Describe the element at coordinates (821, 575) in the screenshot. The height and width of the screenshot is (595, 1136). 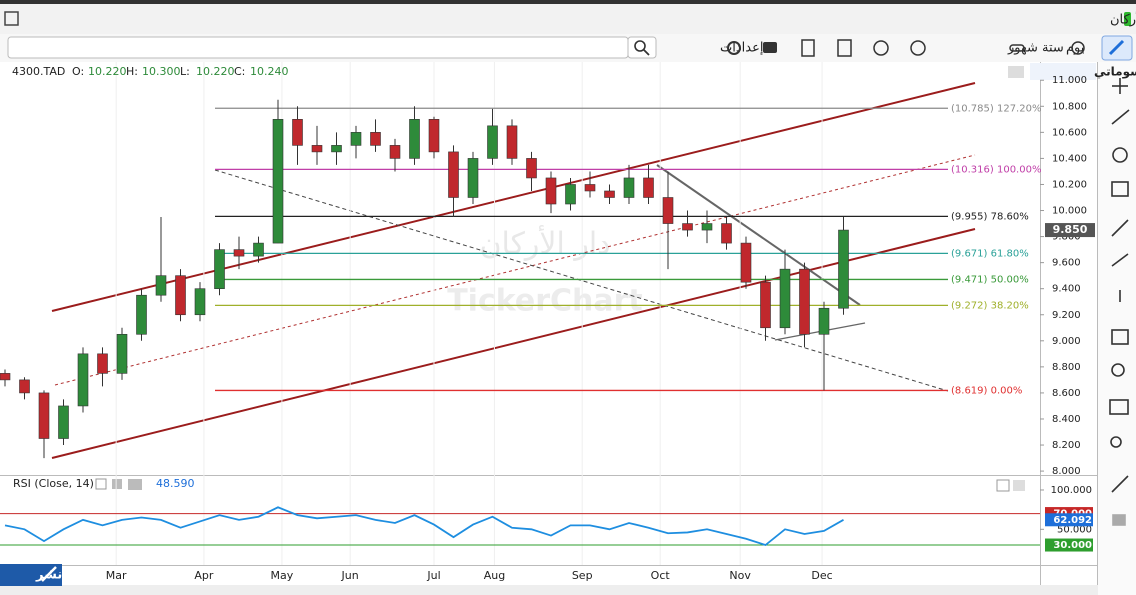
I see `x-tick-label: Dec` at that location.